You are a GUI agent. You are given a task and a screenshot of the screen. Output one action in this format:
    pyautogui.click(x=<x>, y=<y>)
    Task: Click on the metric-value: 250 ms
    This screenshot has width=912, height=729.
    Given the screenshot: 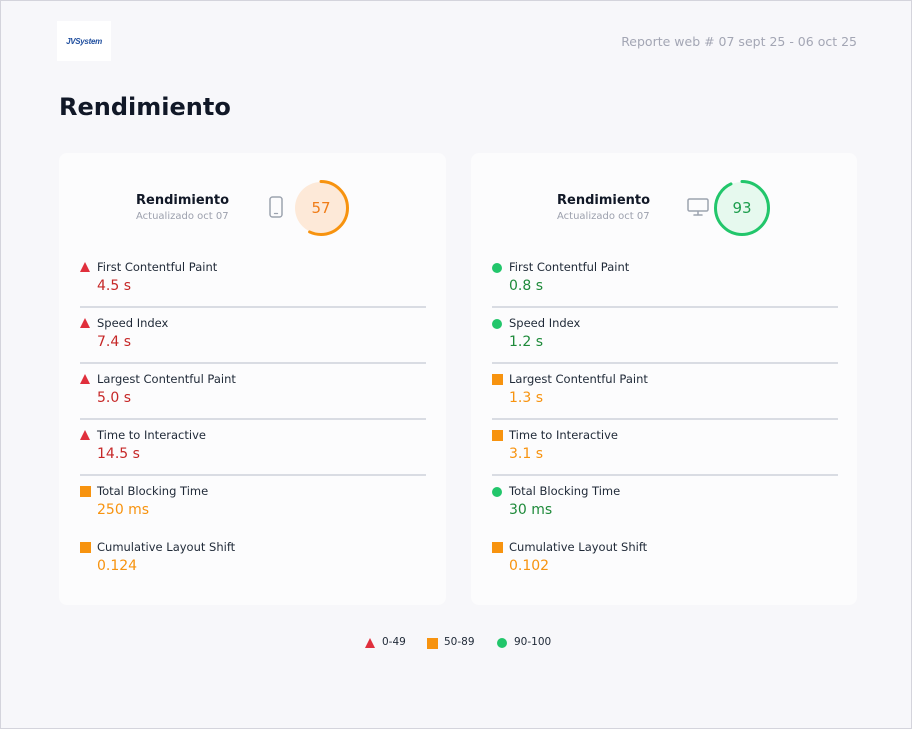 What is the action you would take?
    pyautogui.click(x=123, y=510)
    